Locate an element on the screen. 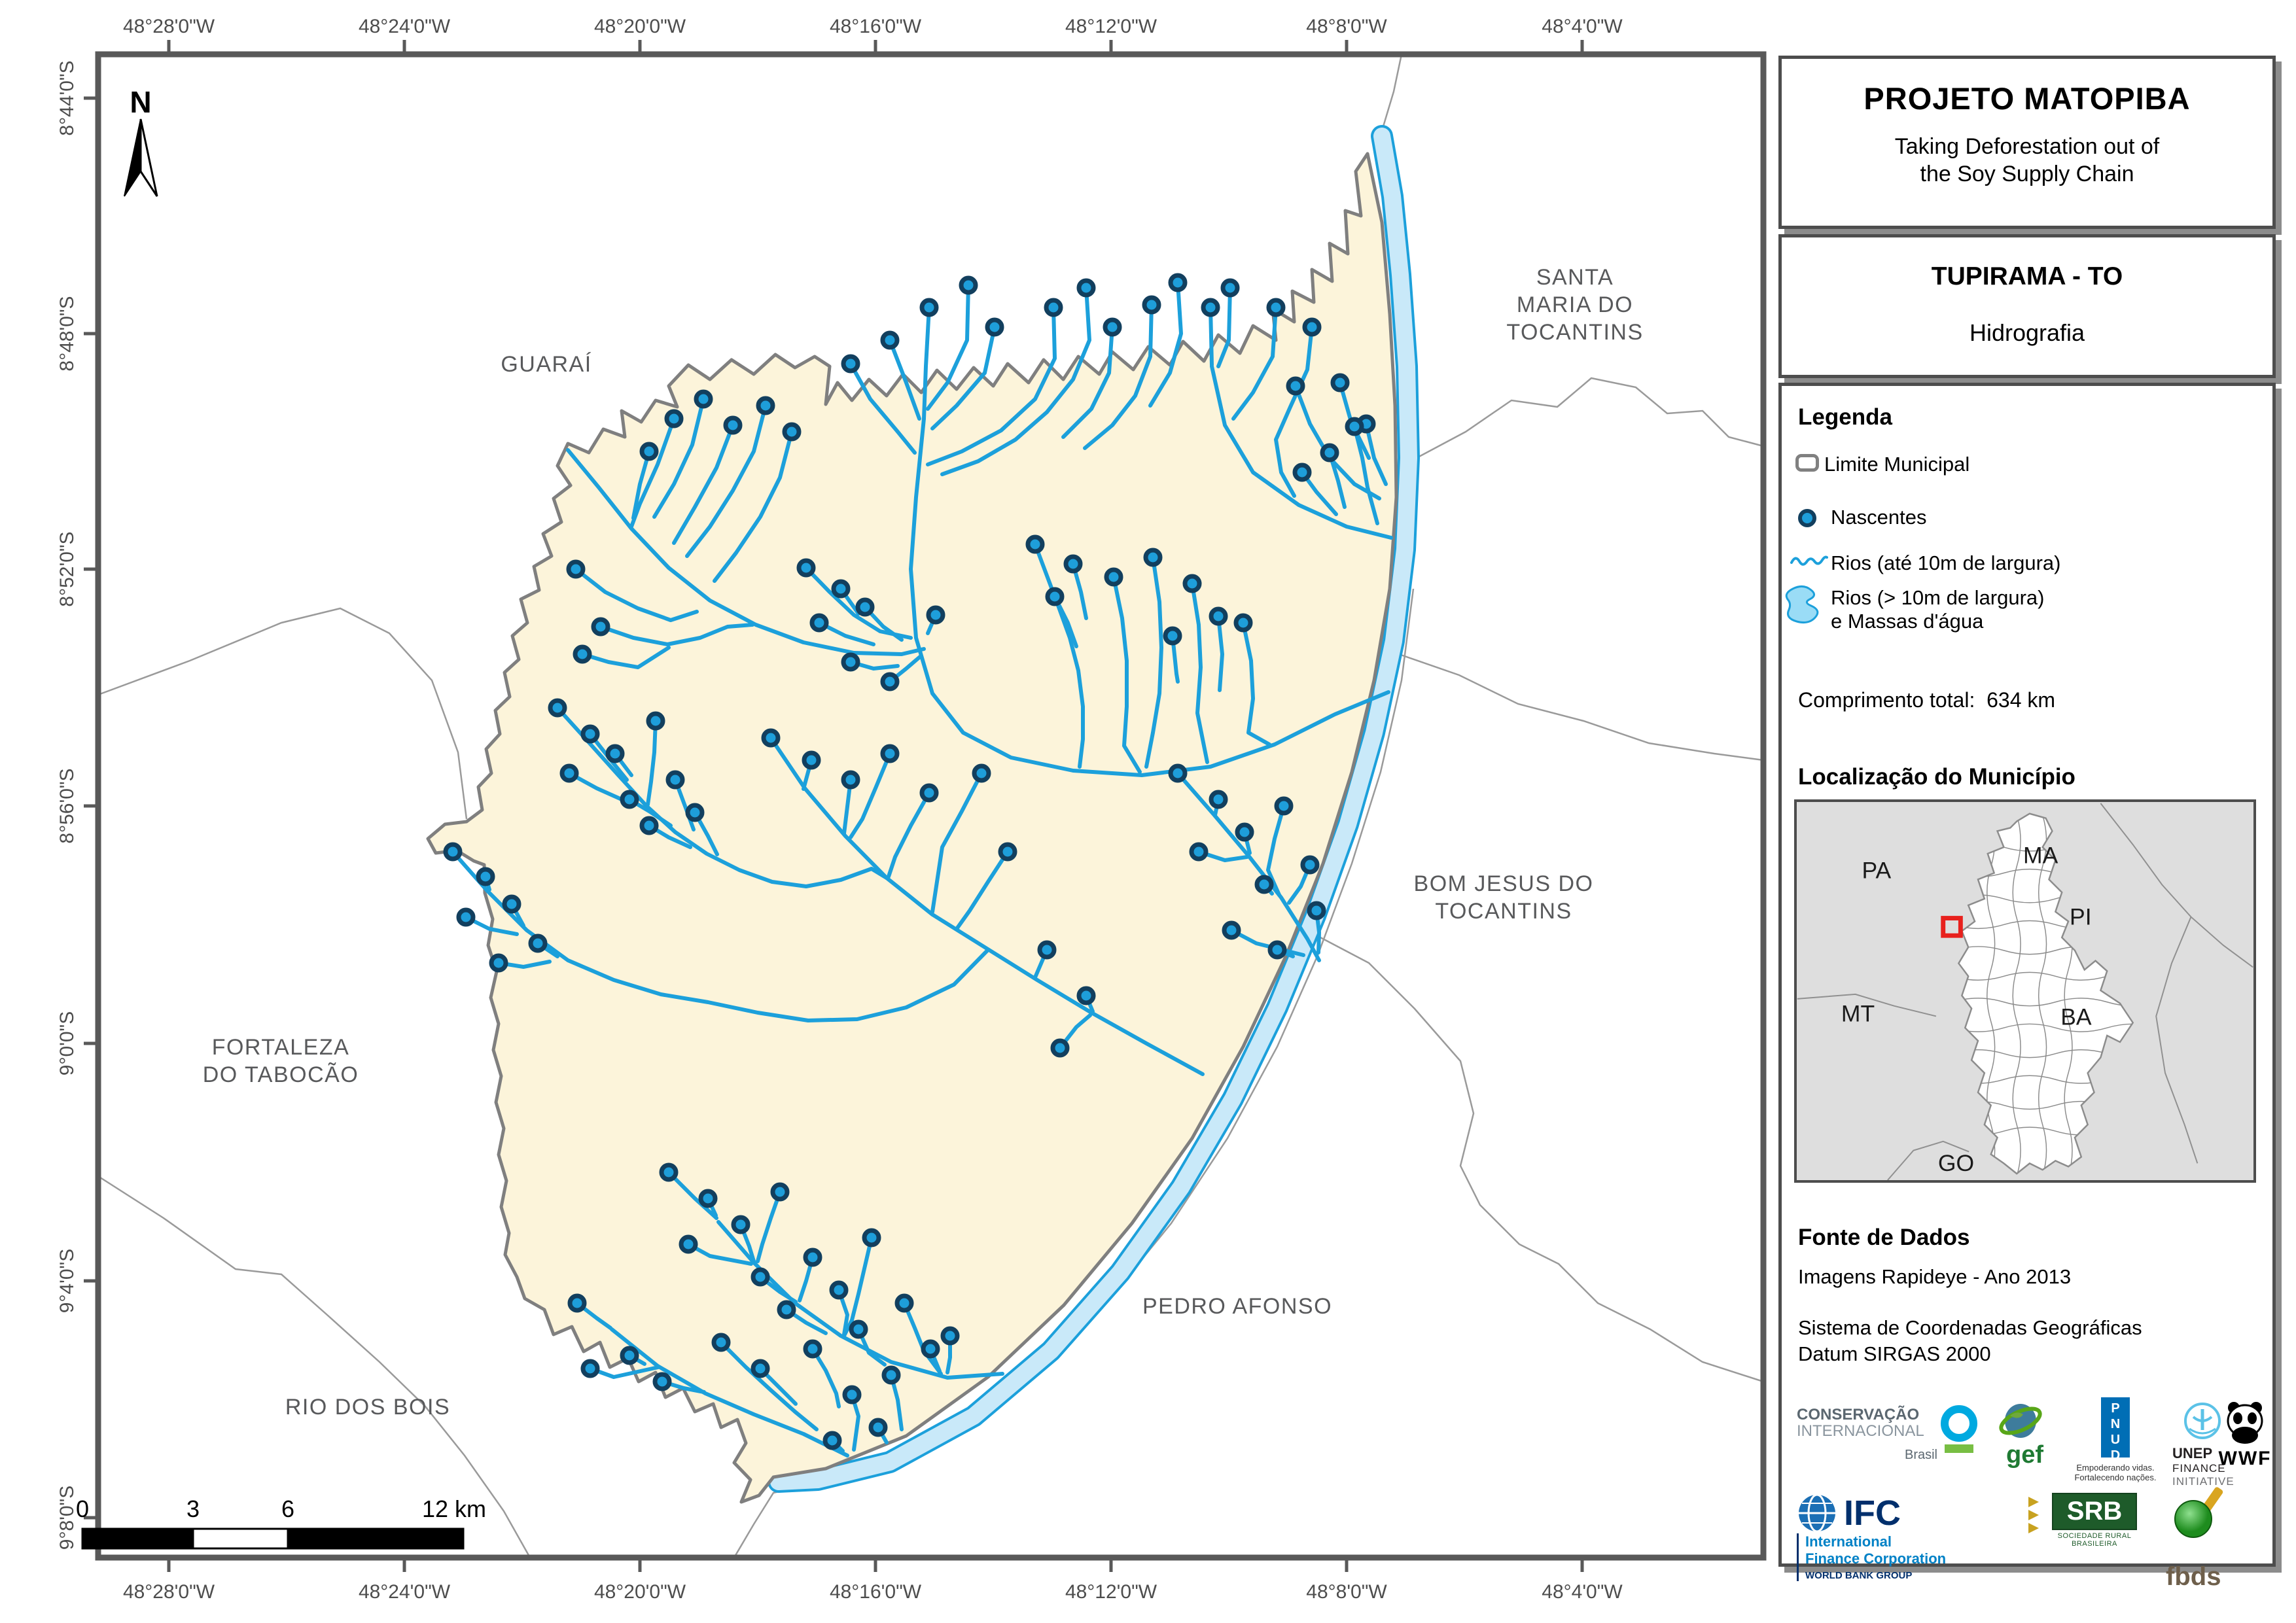 Image resolution: width=2296 pixels, height=1623 pixels. ci-logo-text-1: CONSERVAÇÃO is located at coordinates (1858, 1415).